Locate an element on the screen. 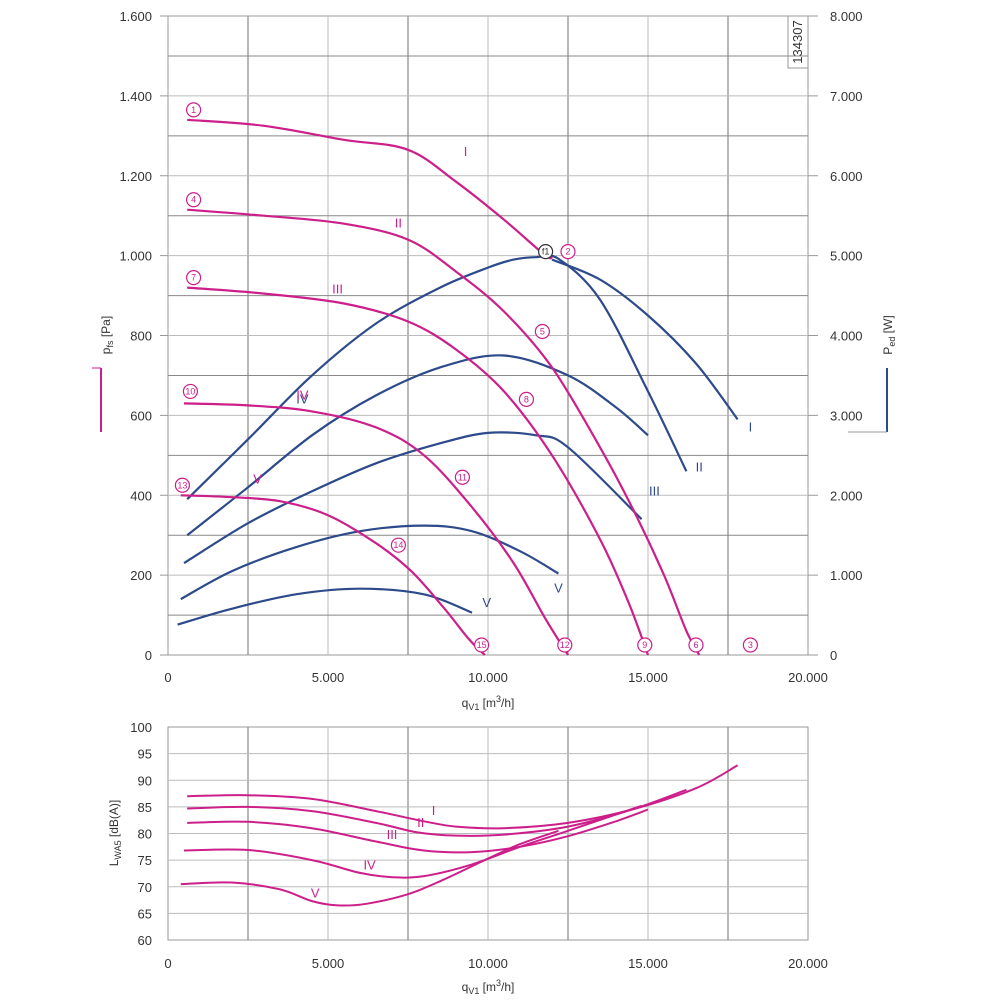  noise-curve-label-IV: IV is located at coordinates (369, 865).